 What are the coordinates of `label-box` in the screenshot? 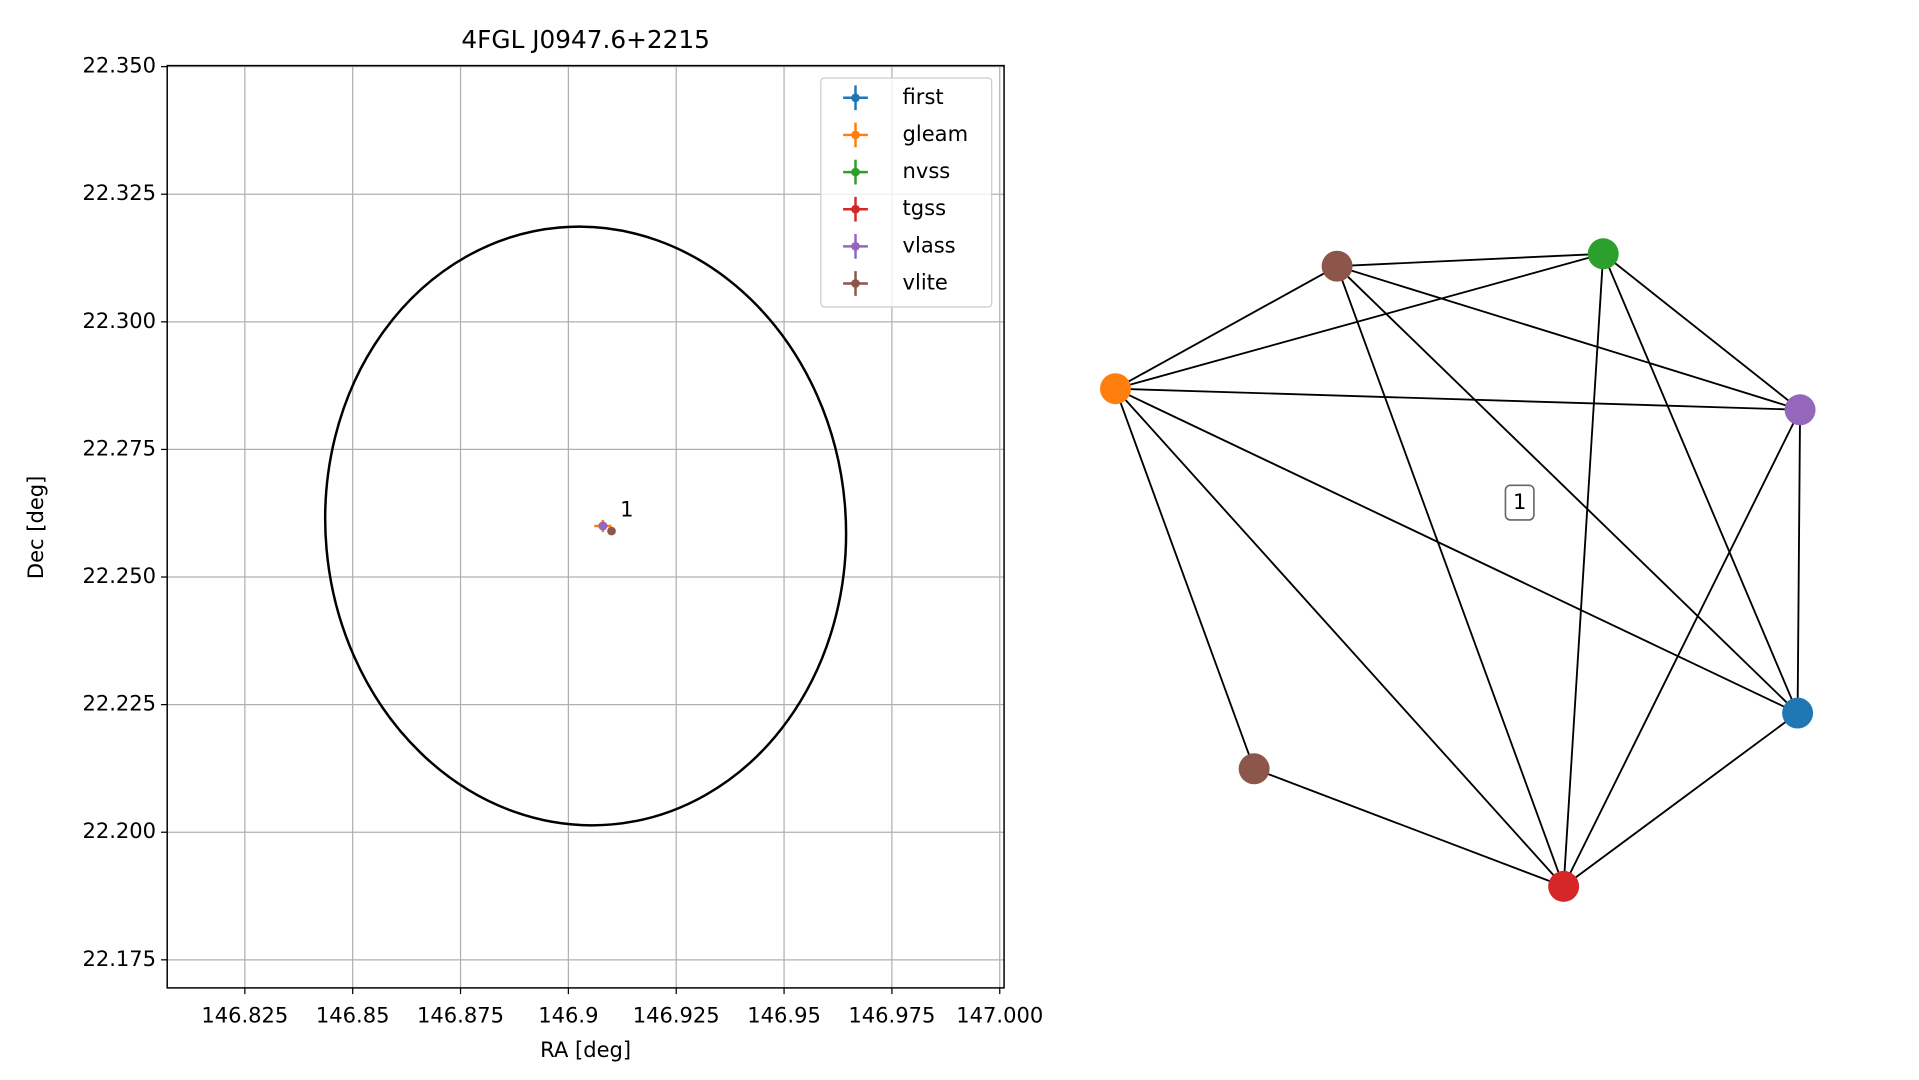 It's located at (1519, 502).